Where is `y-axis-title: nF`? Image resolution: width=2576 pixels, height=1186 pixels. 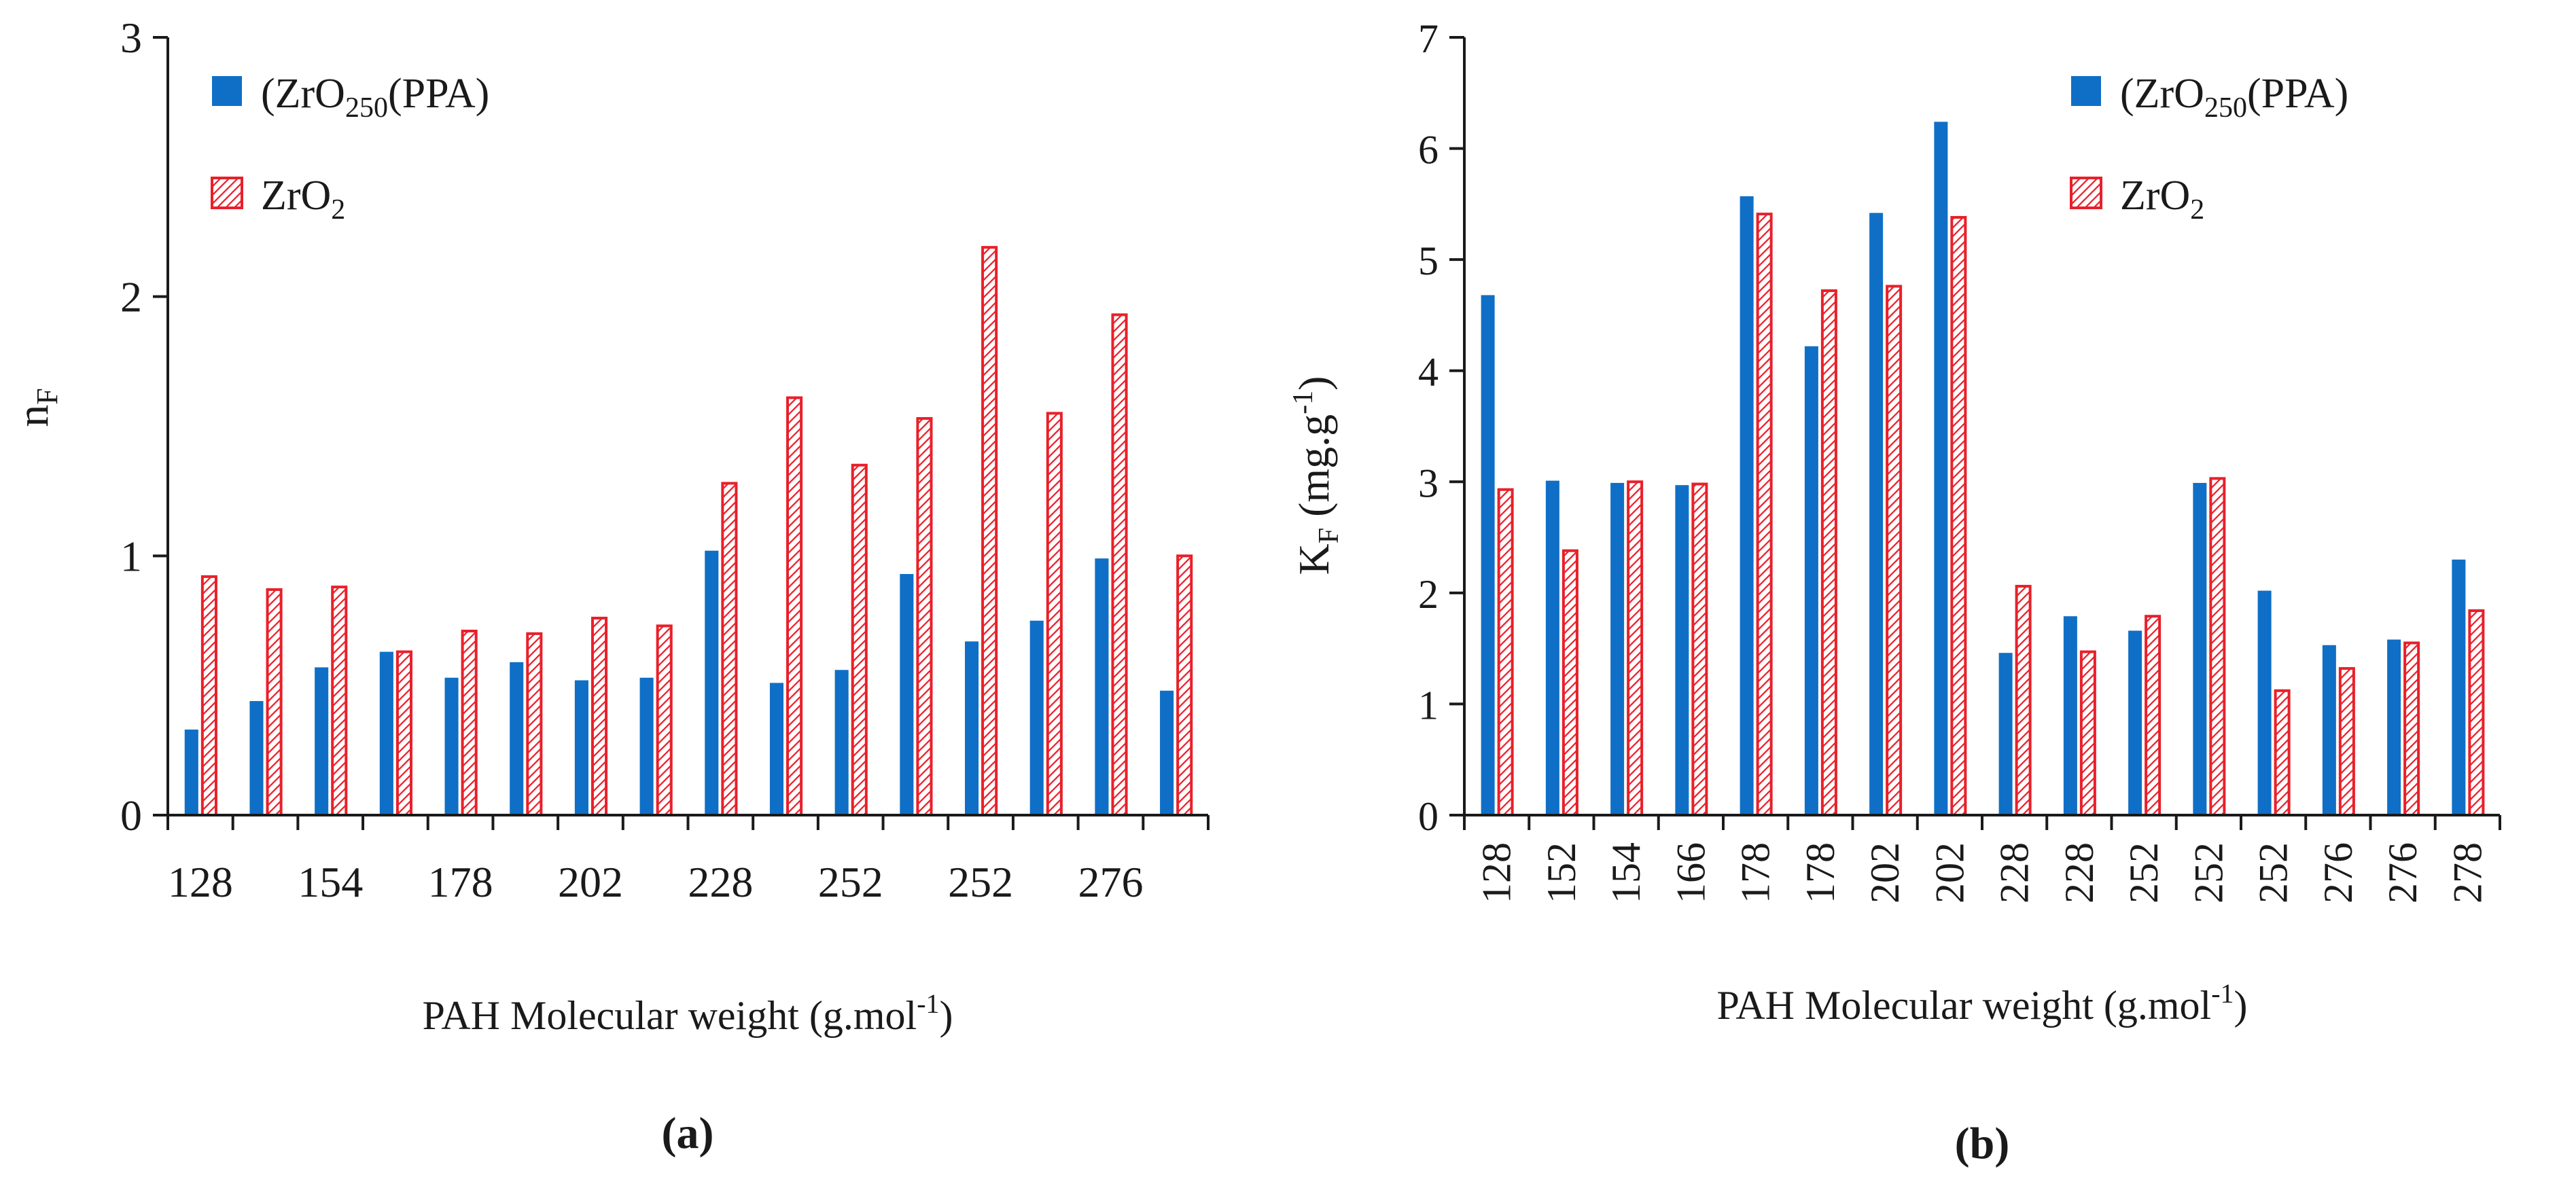
y-axis-title: nF is located at coordinates (36, 407).